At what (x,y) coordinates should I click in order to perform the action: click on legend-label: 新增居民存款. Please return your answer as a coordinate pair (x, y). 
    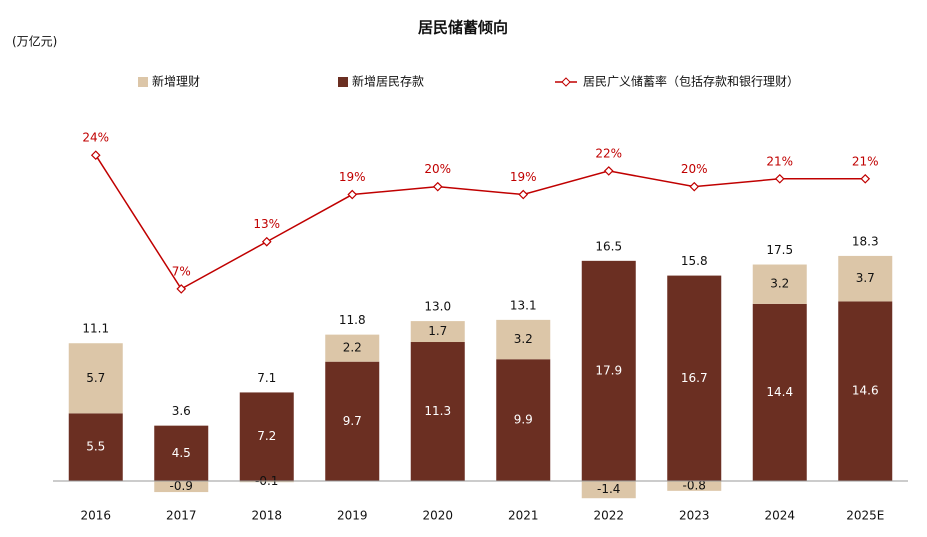
    Looking at the image, I should click on (388, 81).